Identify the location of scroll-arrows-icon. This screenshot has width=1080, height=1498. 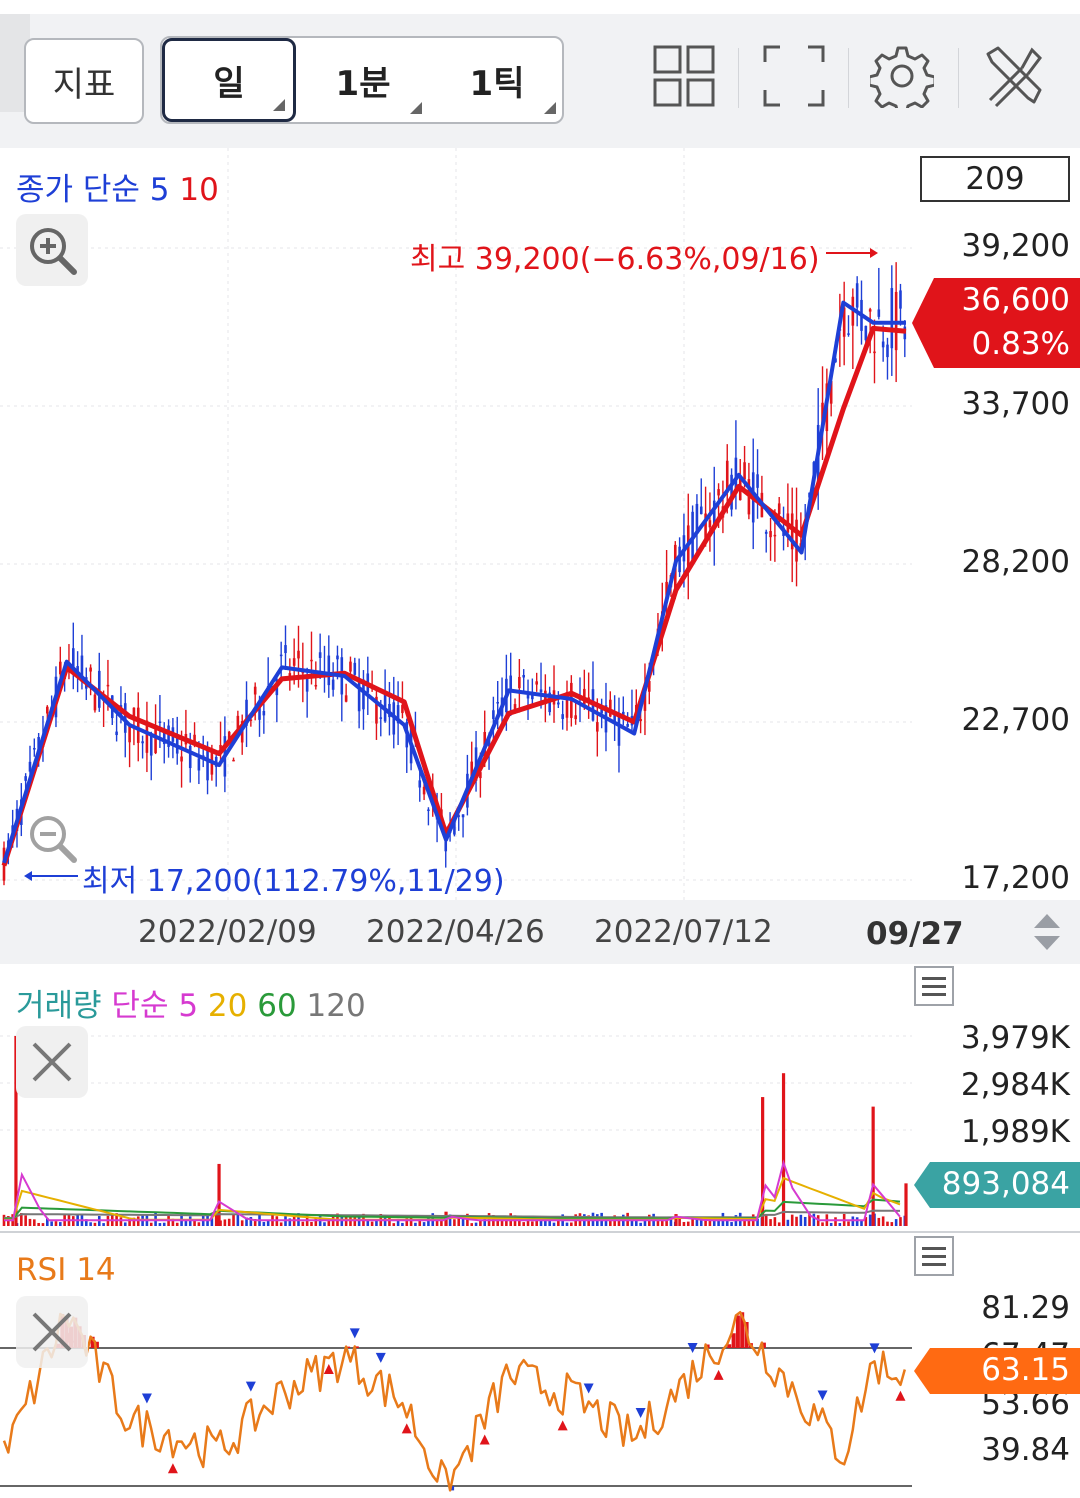
(1047, 932).